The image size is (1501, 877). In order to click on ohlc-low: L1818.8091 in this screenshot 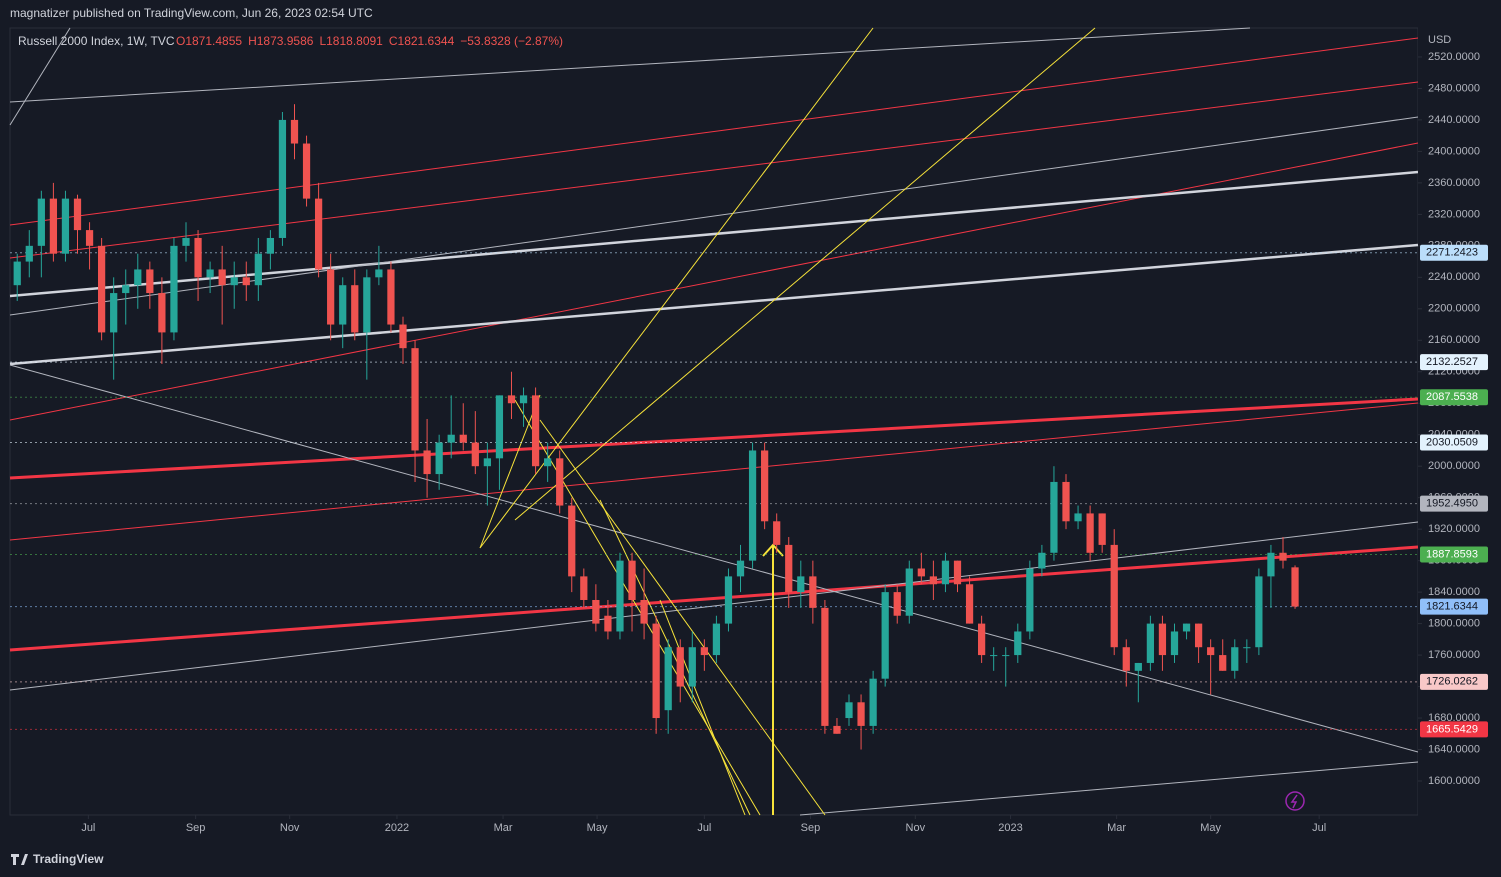, I will do `click(351, 41)`.